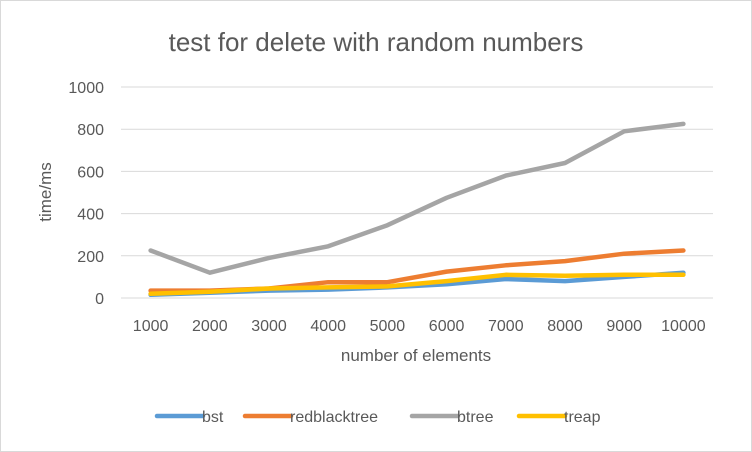 This screenshot has width=752, height=452. Describe the element at coordinates (210, 326) in the screenshot. I see `x-tick-label: 2000` at that location.